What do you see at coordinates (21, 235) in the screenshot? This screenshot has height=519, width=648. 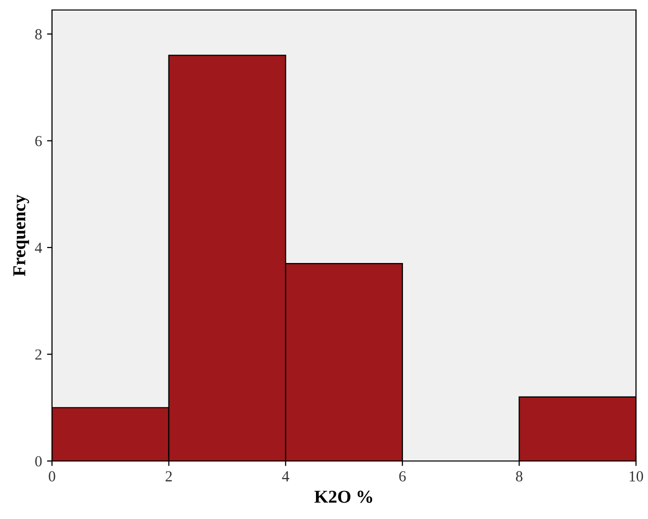 I see `y-axis-title: Frequency` at bounding box center [21, 235].